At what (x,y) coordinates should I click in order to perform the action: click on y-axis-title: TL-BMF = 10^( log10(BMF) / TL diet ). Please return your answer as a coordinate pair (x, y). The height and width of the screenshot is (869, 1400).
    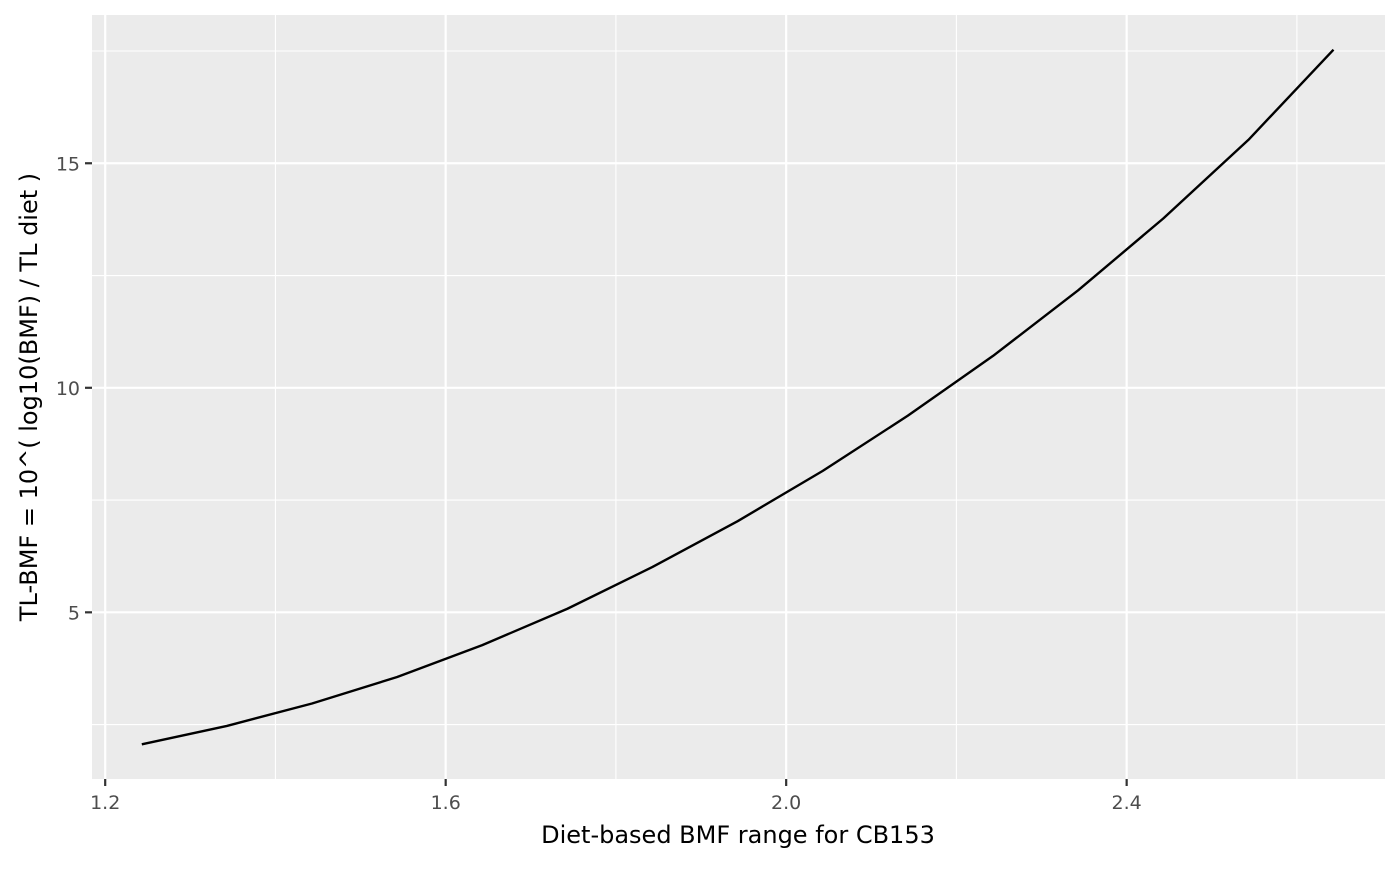
    Looking at the image, I should click on (29, 397).